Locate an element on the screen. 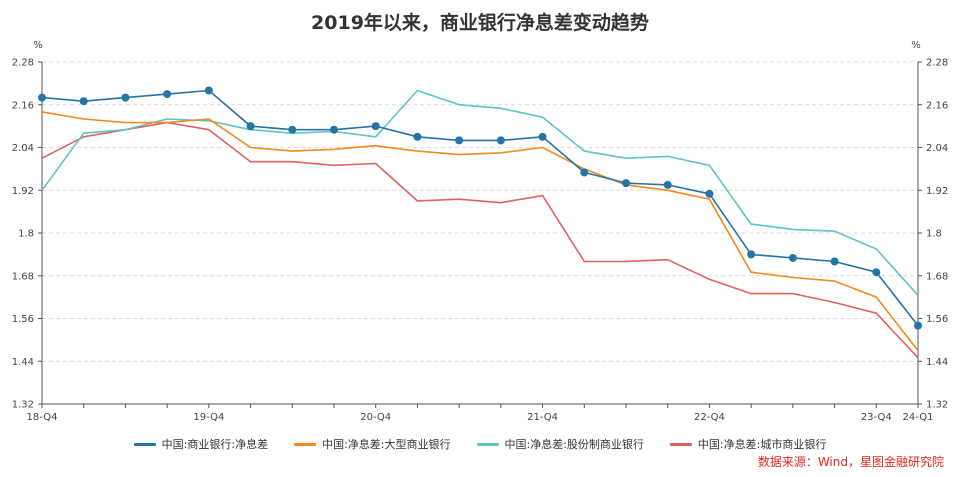 The height and width of the screenshot is (477, 960). legend-item: 中国:商业银行:净息差 is located at coordinates (201, 444).